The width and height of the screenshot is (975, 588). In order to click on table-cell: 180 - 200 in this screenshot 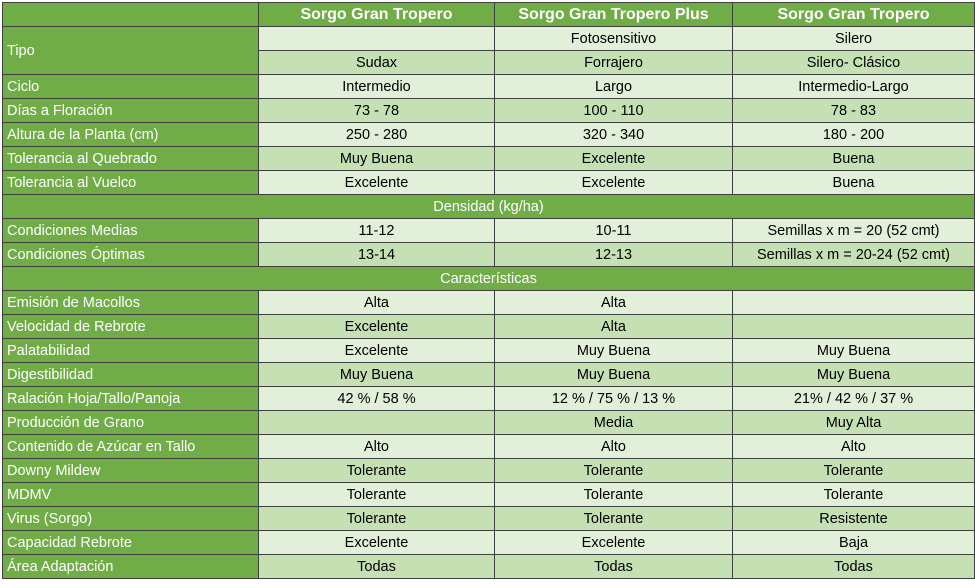, I will do `click(853, 134)`.